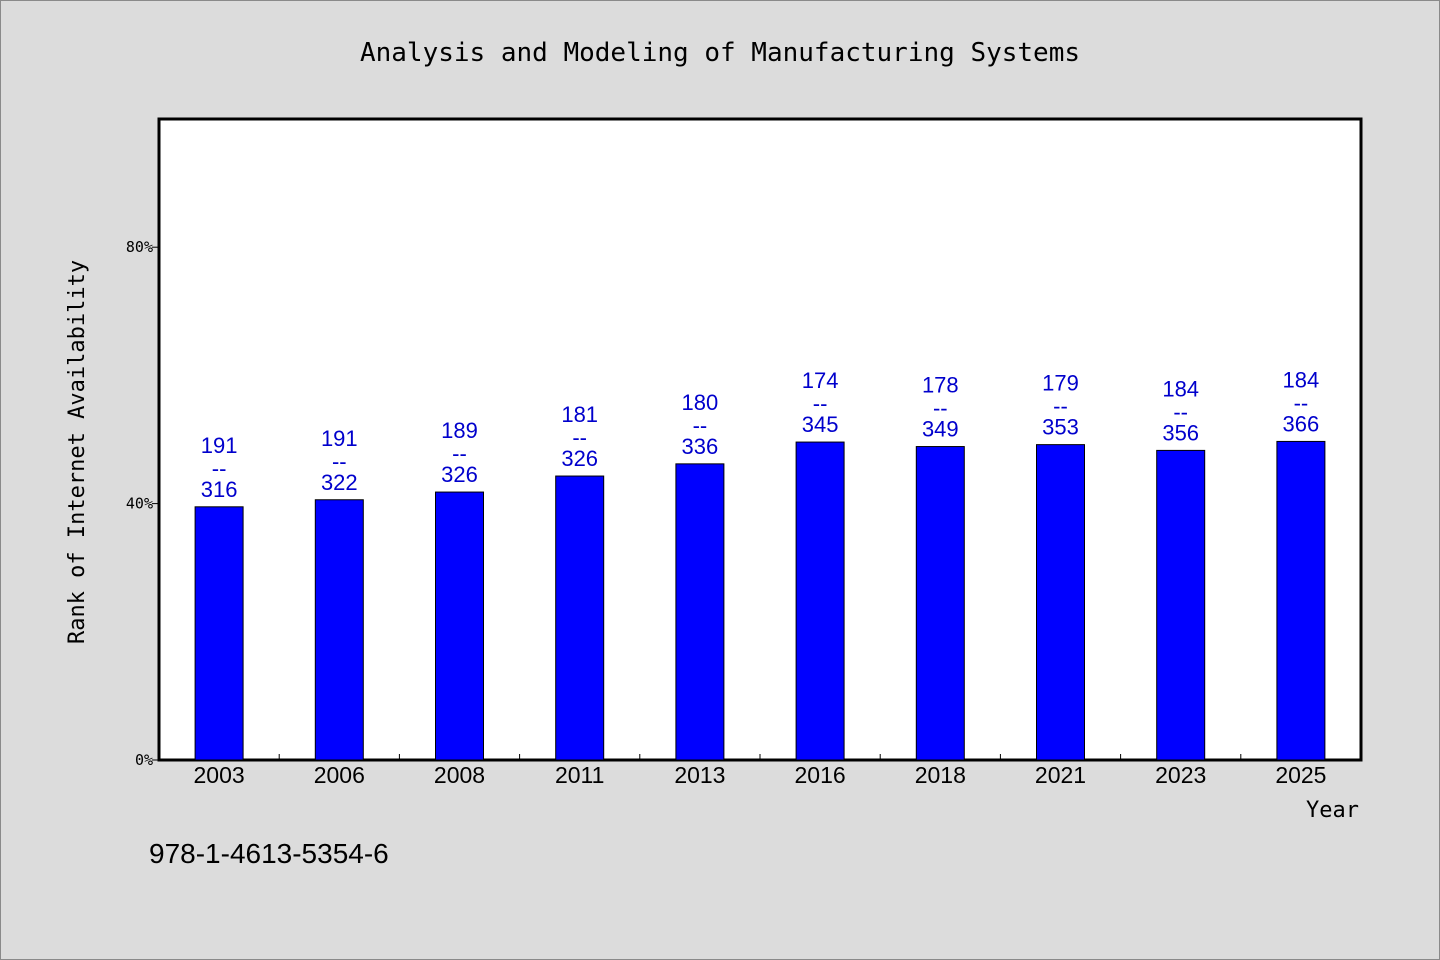 This screenshot has width=1440, height=960. What do you see at coordinates (699, 775) in the screenshot?
I see `x-tick-label: 2013` at bounding box center [699, 775].